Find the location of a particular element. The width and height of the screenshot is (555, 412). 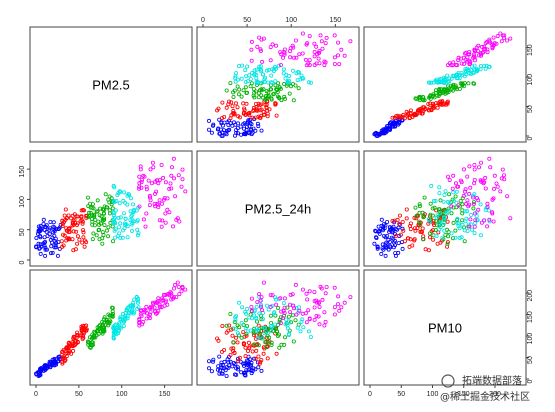

panel-pm25-vs-pm25_24h is located at coordinates (278, 84).